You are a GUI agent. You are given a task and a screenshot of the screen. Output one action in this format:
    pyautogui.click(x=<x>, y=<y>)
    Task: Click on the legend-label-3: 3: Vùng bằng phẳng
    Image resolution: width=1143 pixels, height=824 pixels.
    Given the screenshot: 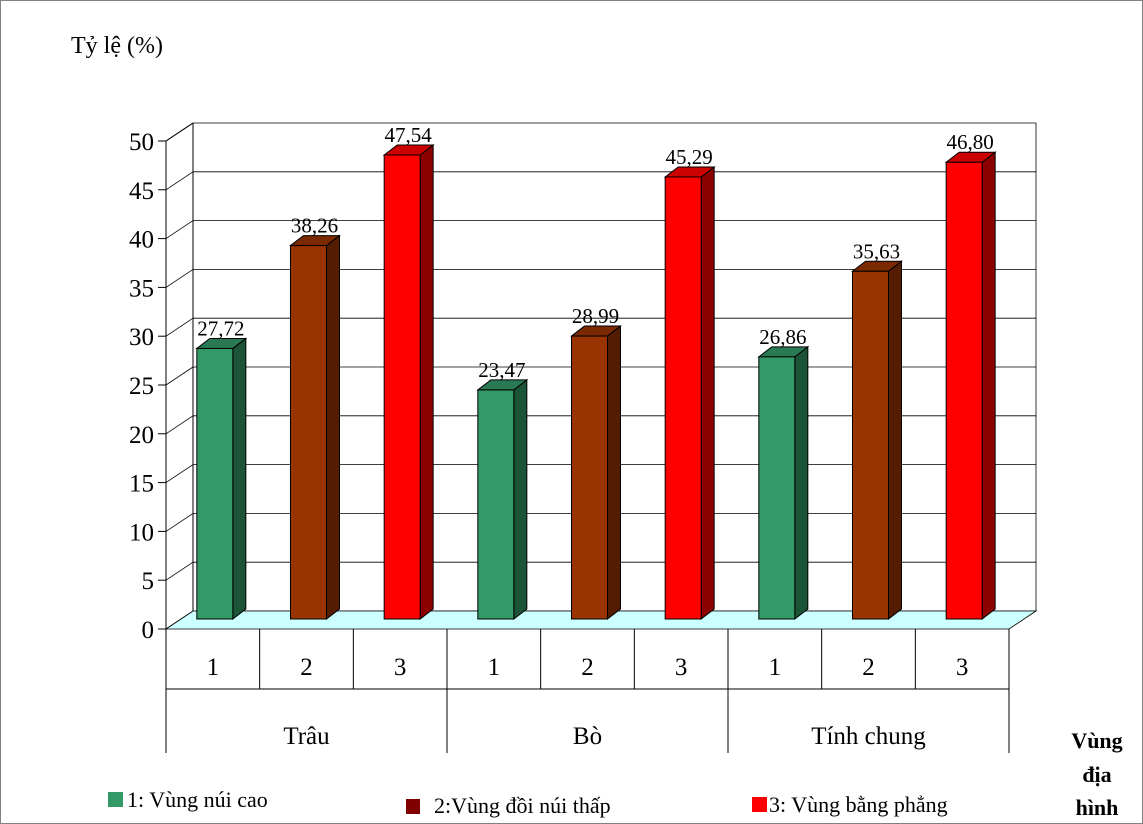 What is the action you would take?
    pyautogui.click(x=858, y=804)
    